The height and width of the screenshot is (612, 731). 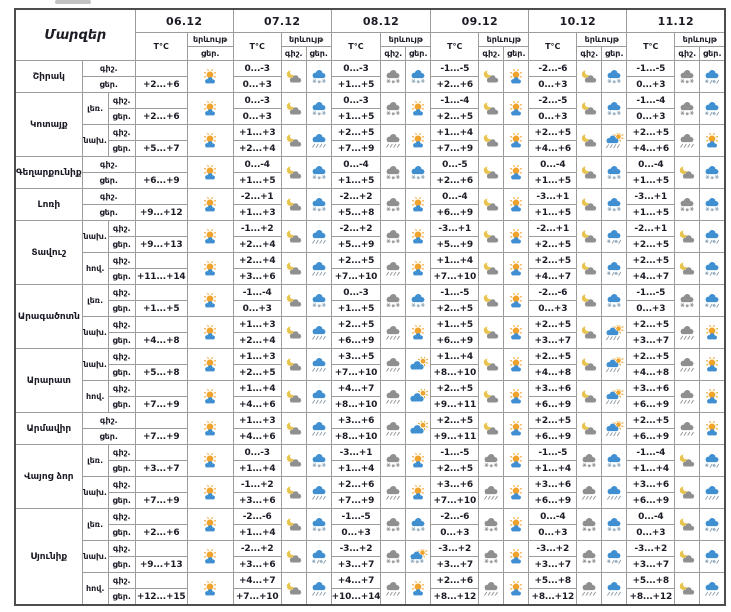 I want to click on temperature-value: +6...+9, so click(x=651, y=404).